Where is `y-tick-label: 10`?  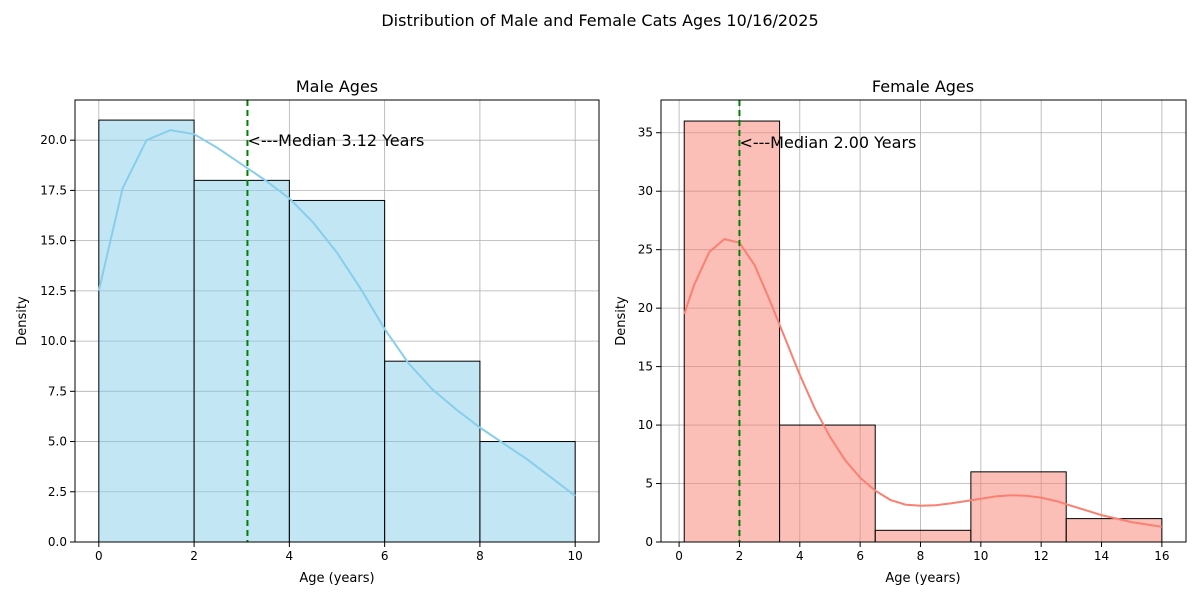
y-tick-label: 10 is located at coordinates (645, 425).